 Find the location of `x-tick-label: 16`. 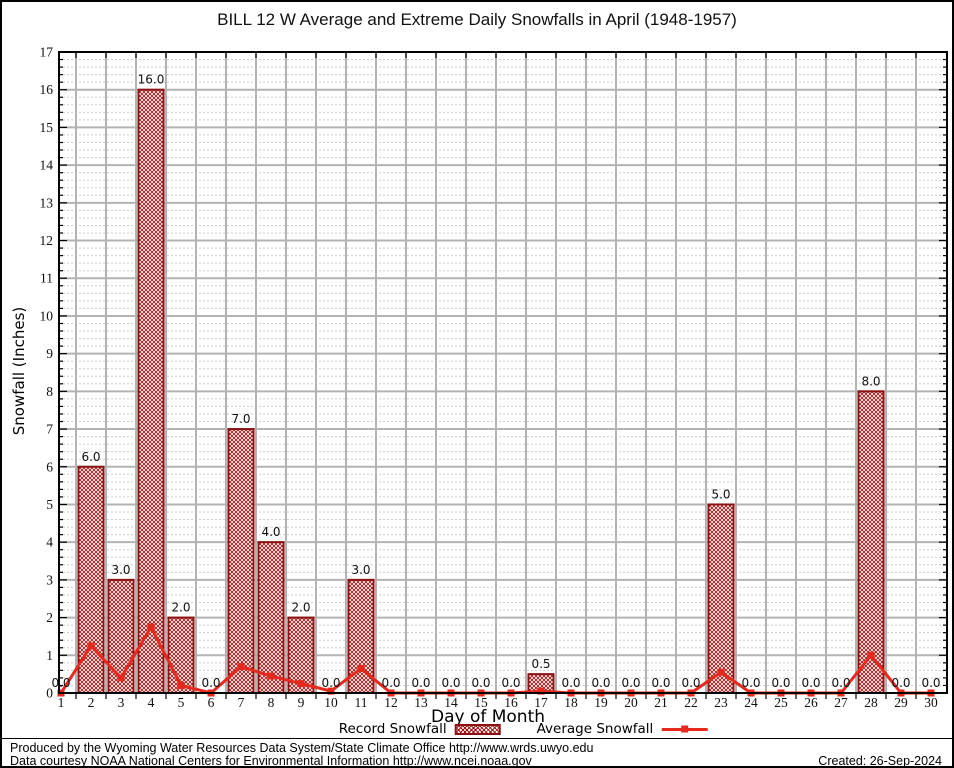

x-tick-label: 16 is located at coordinates (511, 702).